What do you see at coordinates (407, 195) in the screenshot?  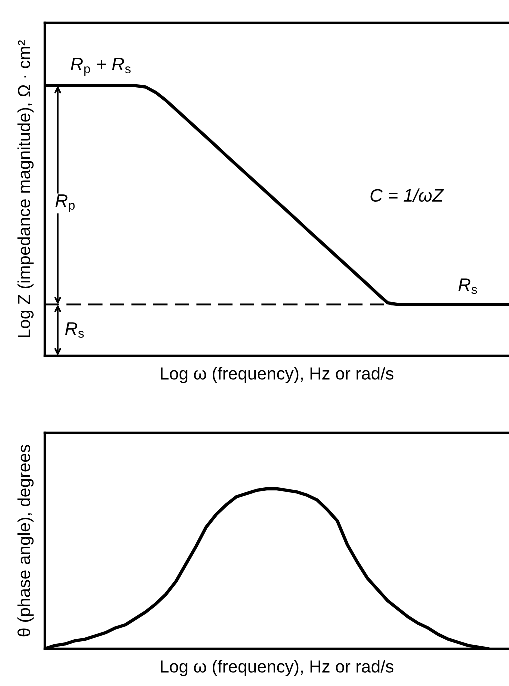 I see `annotation: C = 1/ωZ` at bounding box center [407, 195].